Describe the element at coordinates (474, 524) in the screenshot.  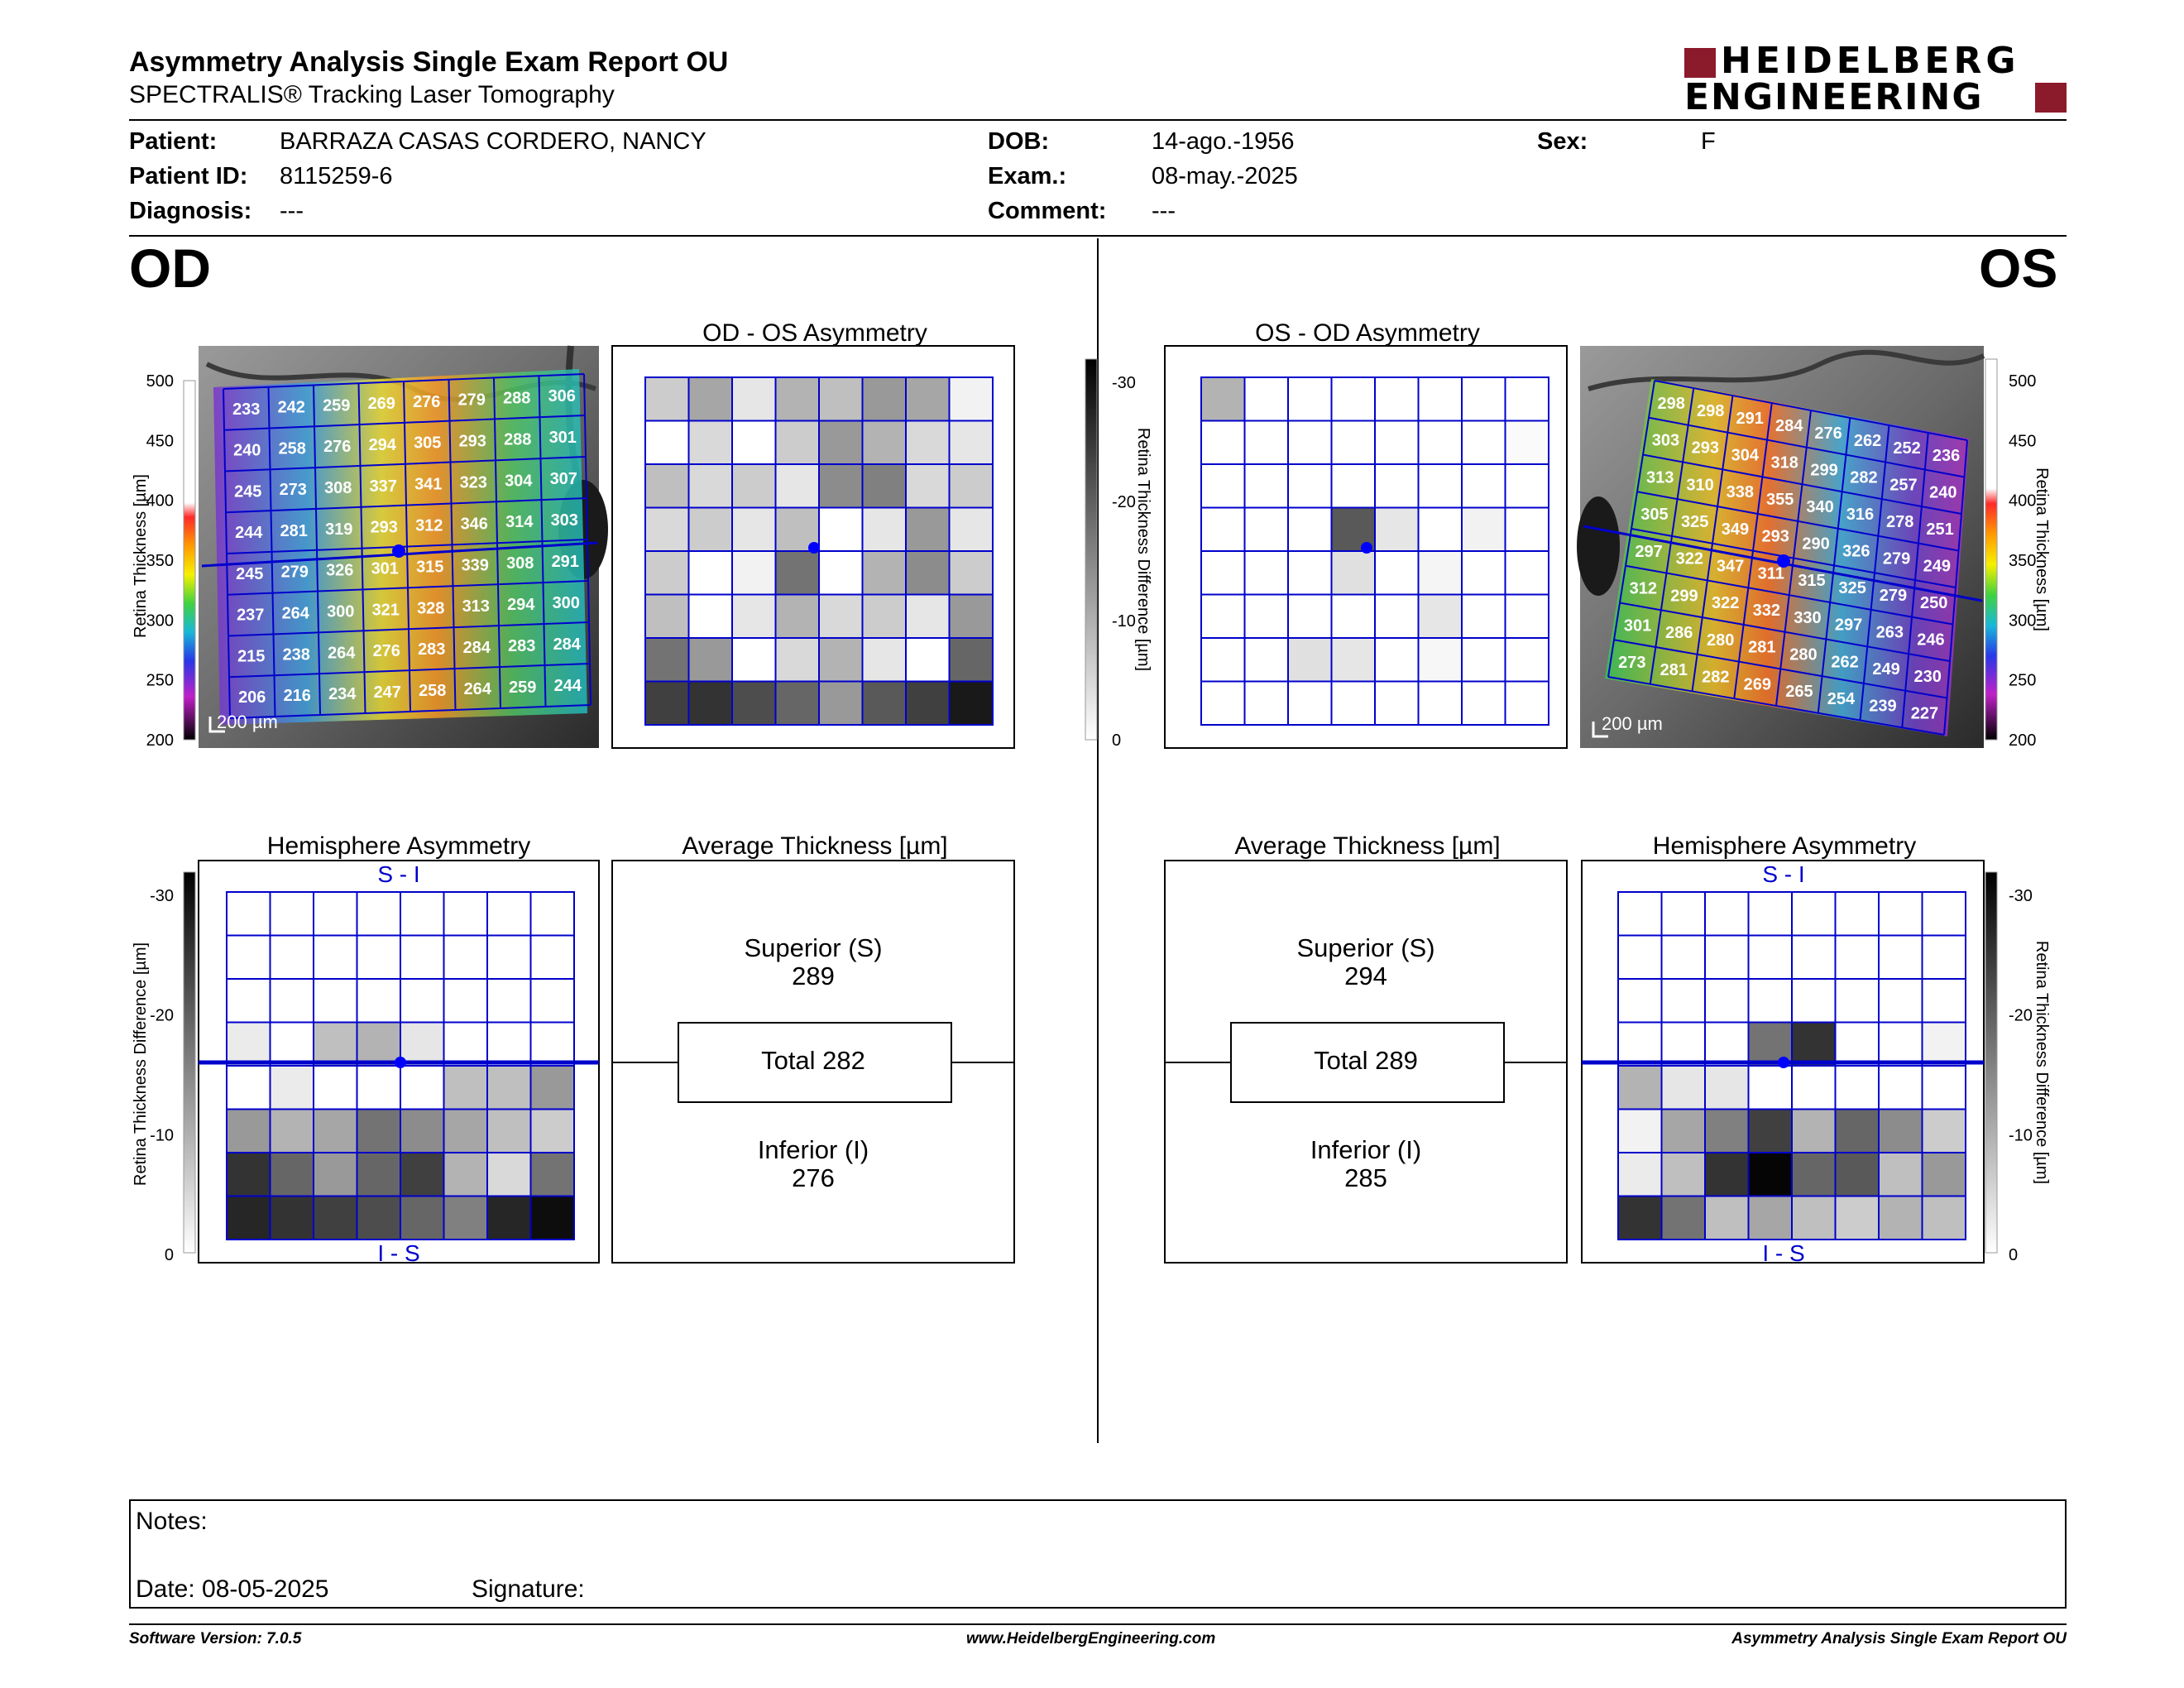
I see `od-thickness-value: 346` at that location.